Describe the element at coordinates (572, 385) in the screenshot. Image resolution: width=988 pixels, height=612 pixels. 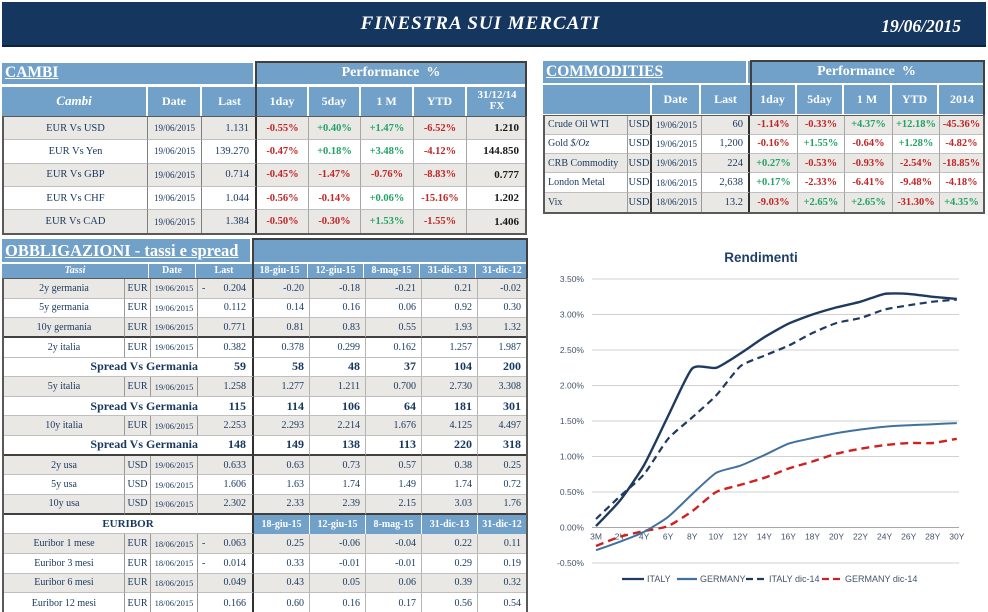
I see `svg-text: 2.00%` at that location.